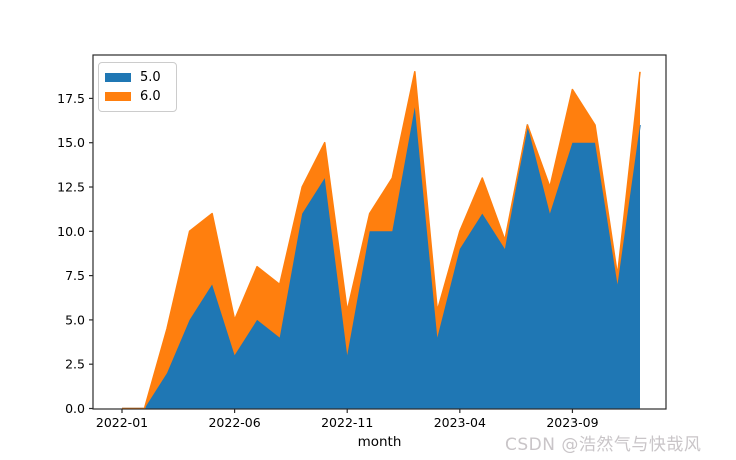  What do you see at coordinates (347, 422) in the screenshot?
I see `x-tick-label: 2022-11` at bounding box center [347, 422].